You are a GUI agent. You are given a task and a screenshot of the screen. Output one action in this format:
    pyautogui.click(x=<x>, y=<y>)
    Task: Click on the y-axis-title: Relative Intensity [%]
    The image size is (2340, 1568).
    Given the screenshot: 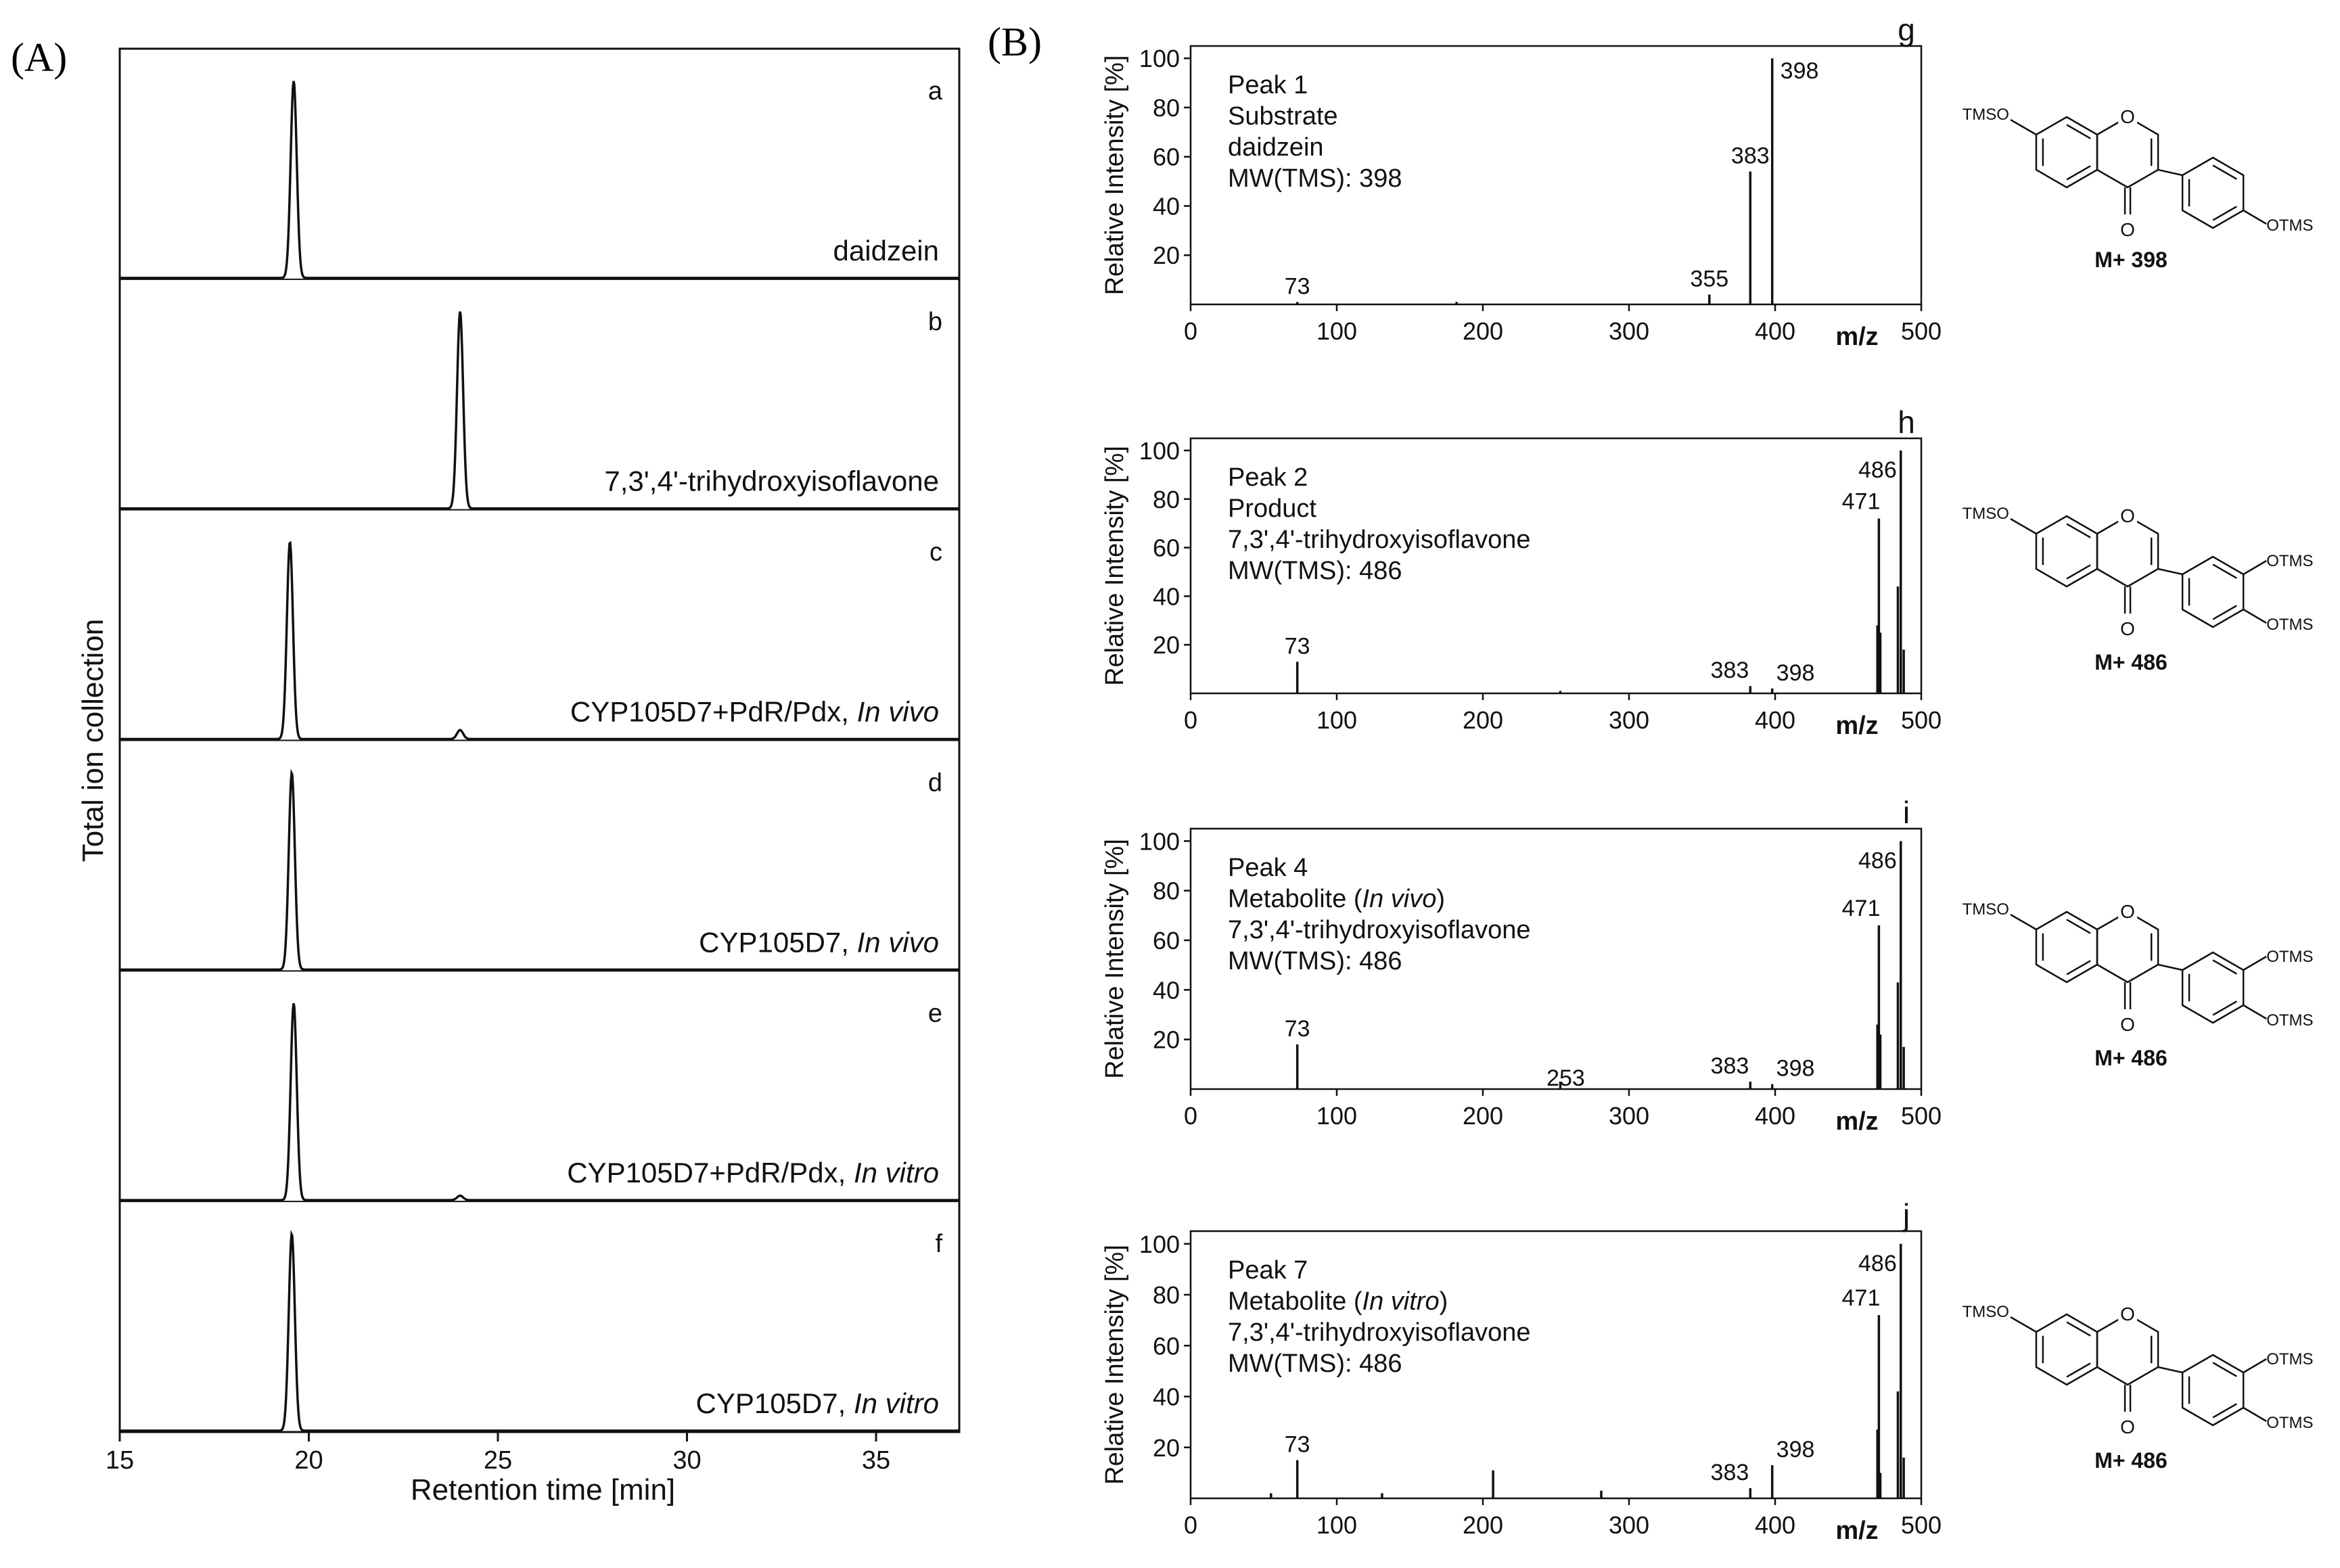 What is the action you would take?
    pyautogui.click(x=1115, y=176)
    